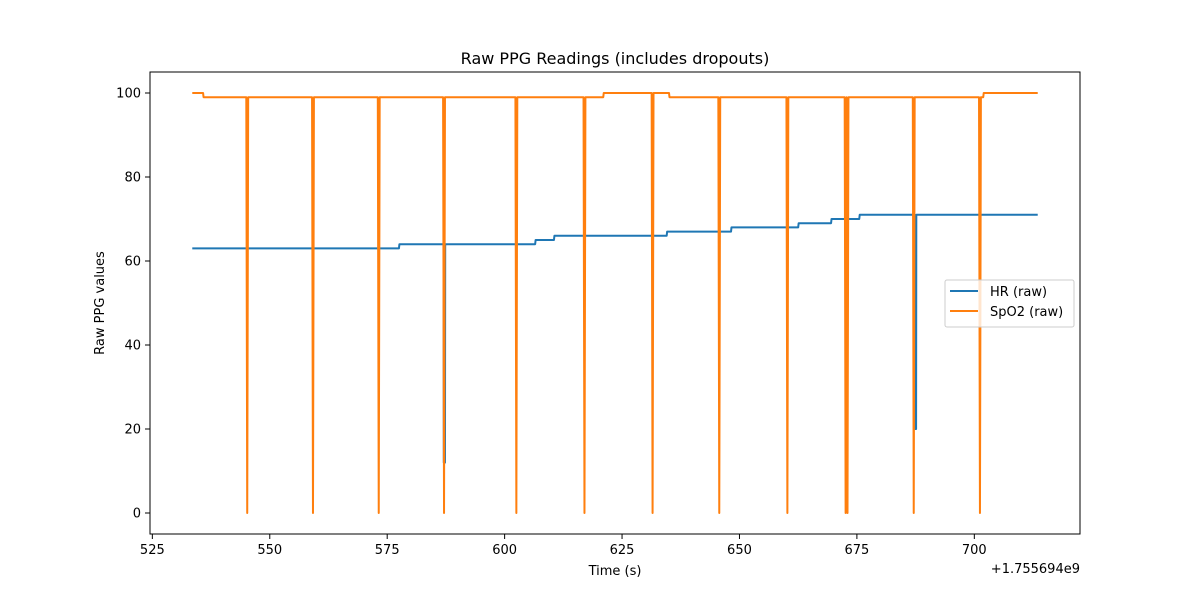  Describe the element at coordinates (132, 262) in the screenshot. I see `y-tick-label: 60` at that location.